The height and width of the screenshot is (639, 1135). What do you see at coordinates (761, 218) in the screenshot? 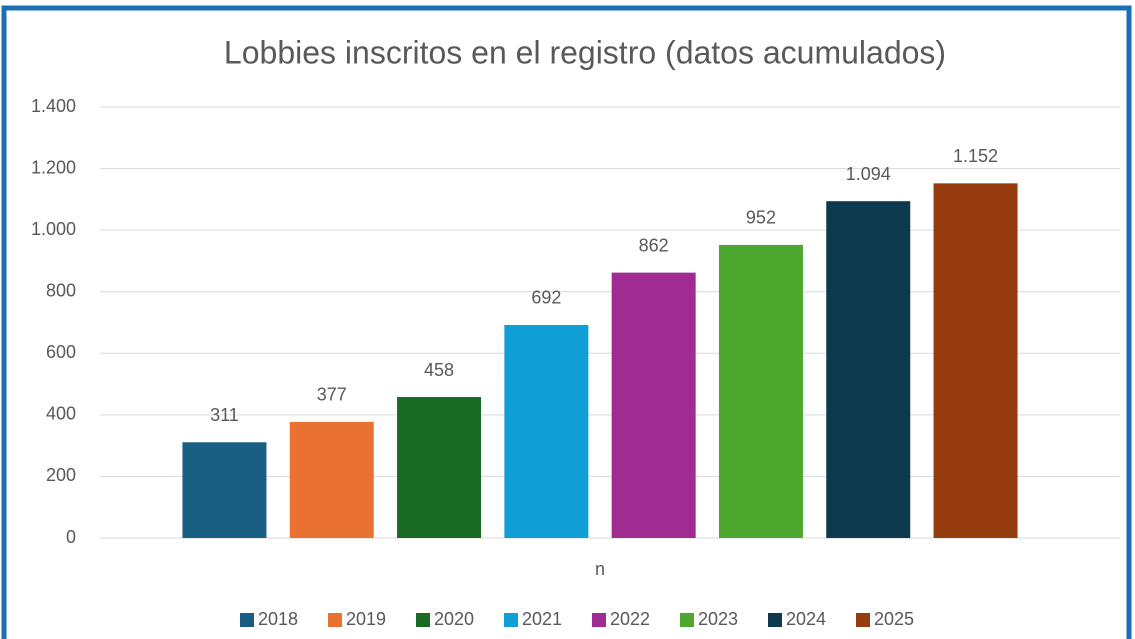
I see `value-label: 952` at bounding box center [761, 218].